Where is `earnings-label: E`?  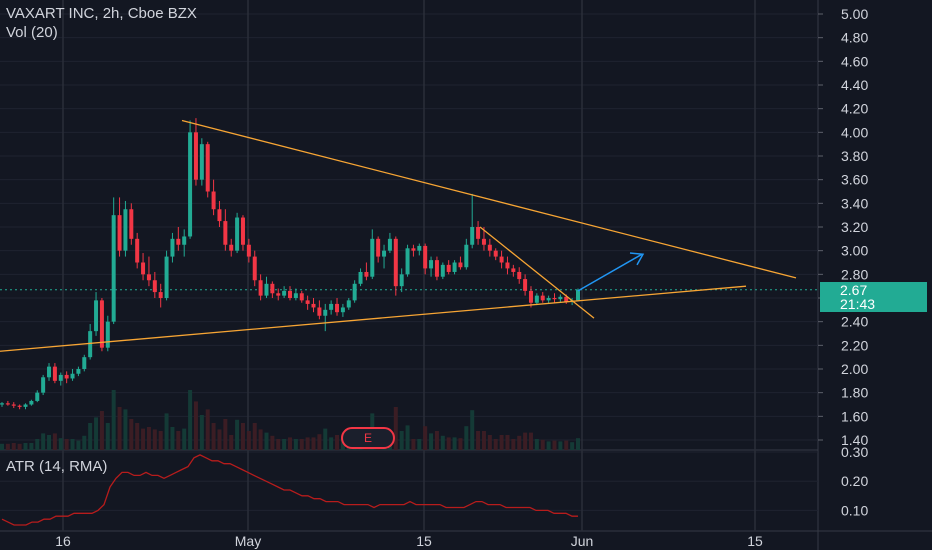 earnings-label: E is located at coordinates (367, 438).